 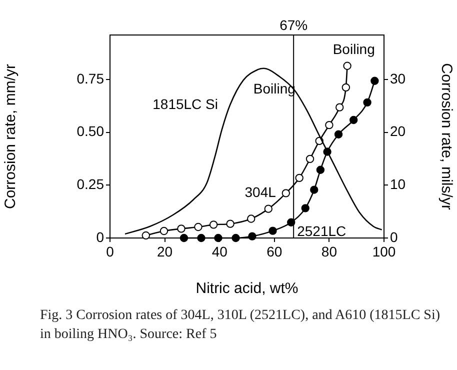 What do you see at coordinates (398, 78) in the screenshot?
I see `y2-tick-label: 30` at bounding box center [398, 78].